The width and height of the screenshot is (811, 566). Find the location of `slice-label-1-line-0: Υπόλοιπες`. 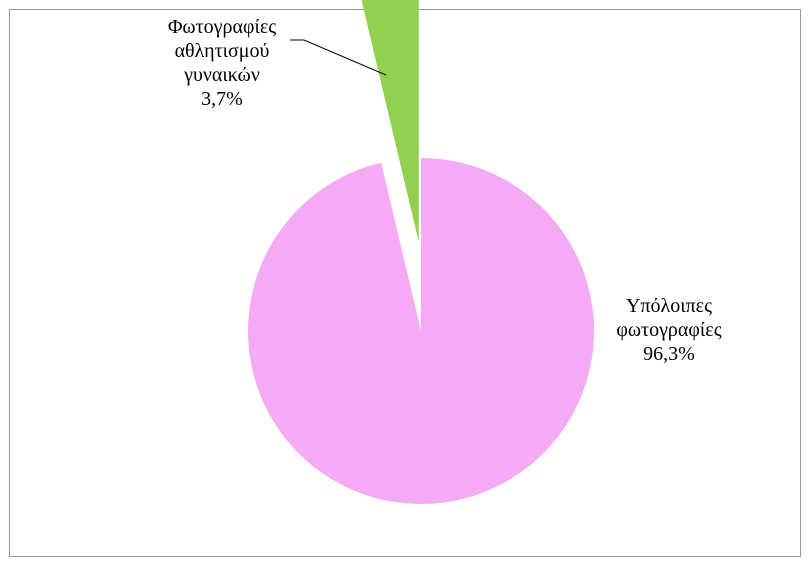

slice-label-1-line-0: Υπόλοιπες is located at coordinates (669, 306).